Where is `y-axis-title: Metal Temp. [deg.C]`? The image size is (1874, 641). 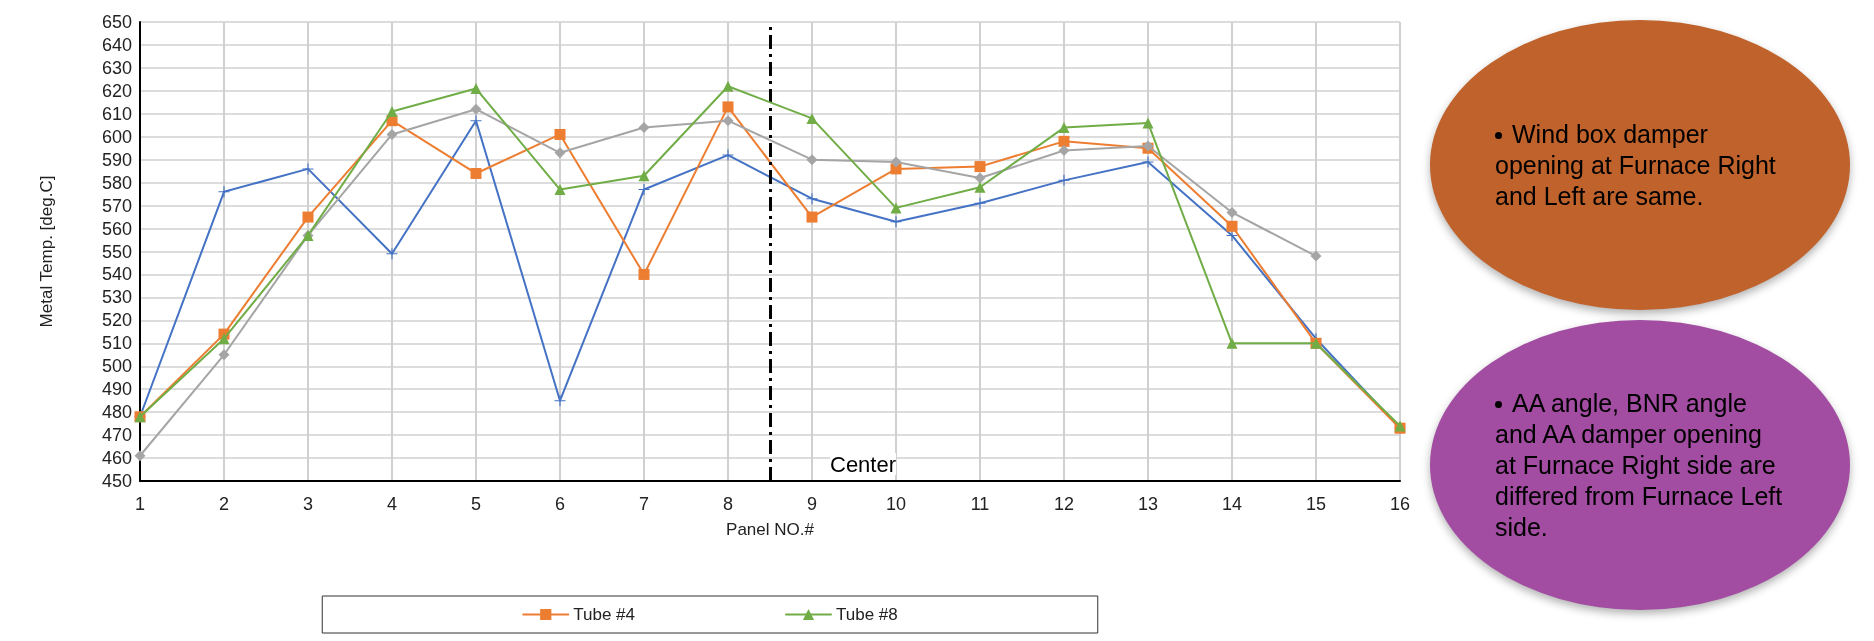
y-axis-title: Metal Temp. [deg.C] is located at coordinates (46, 251).